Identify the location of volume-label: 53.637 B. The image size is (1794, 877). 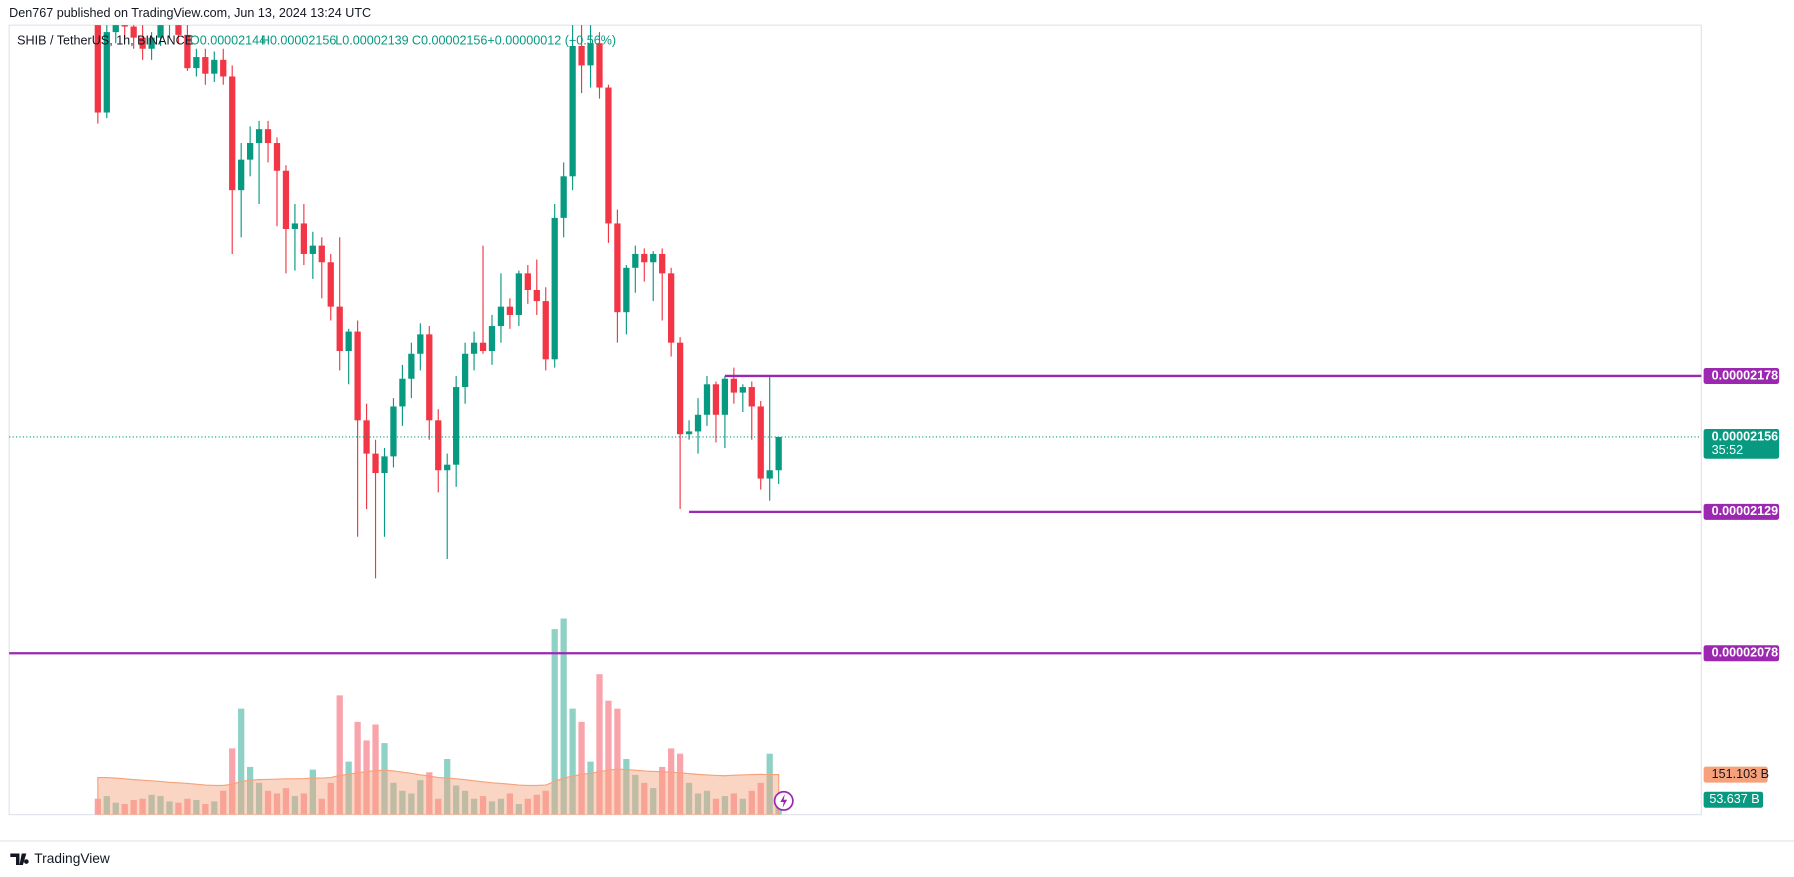
(1734, 799).